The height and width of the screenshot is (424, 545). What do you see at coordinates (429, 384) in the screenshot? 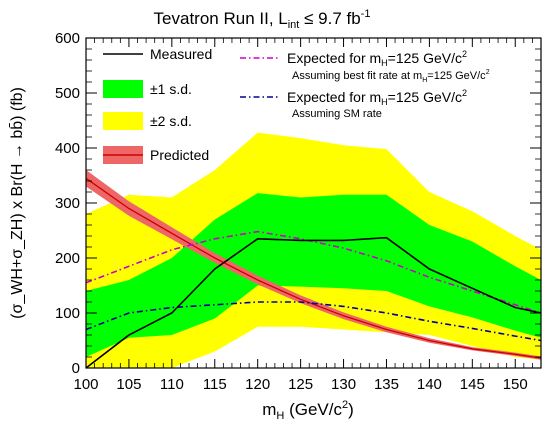
I see `x-tick-label: 140` at bounding box center [429, 384].